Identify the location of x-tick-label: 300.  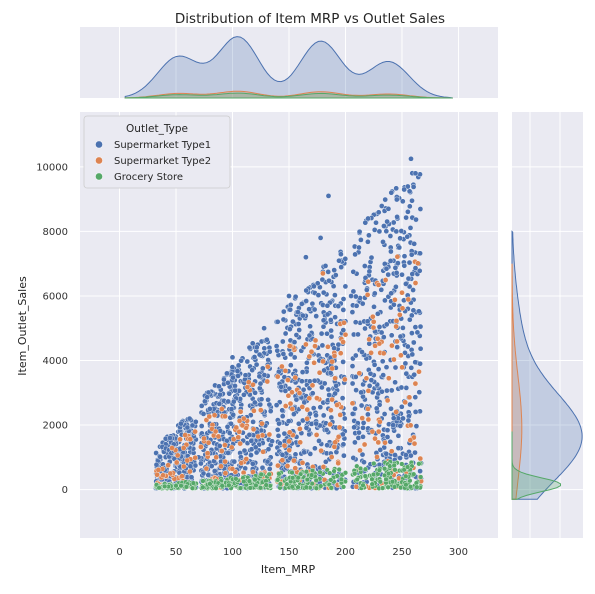
(458, 552).